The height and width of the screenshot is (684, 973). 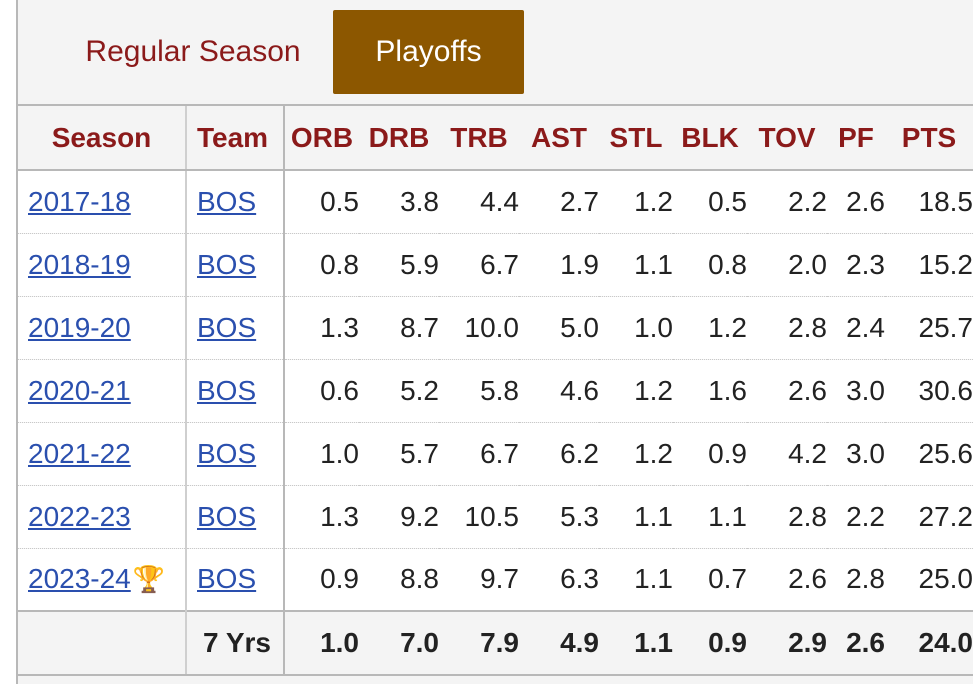 I want to click on pf-cell: 2.6, so click(x=856, y=202).